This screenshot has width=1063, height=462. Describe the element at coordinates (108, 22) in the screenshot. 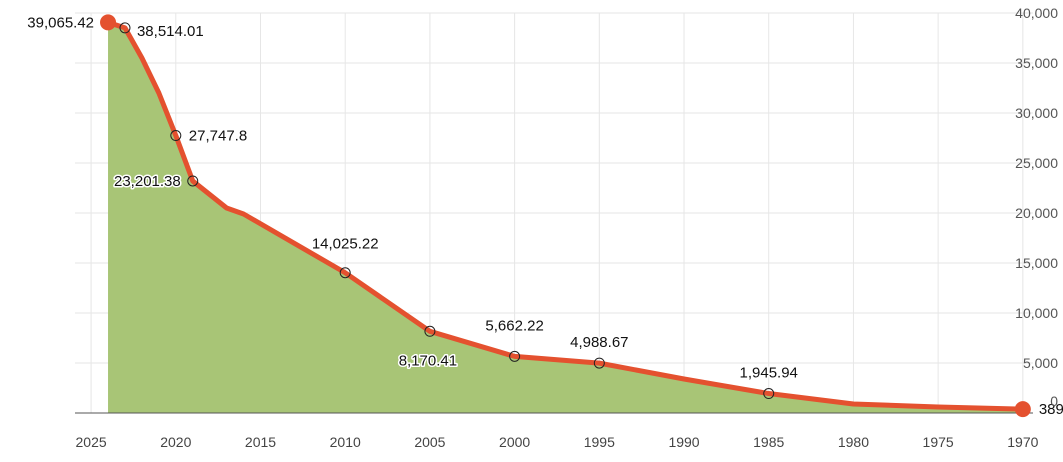

I see `endpoint-marker-2024` at that location.